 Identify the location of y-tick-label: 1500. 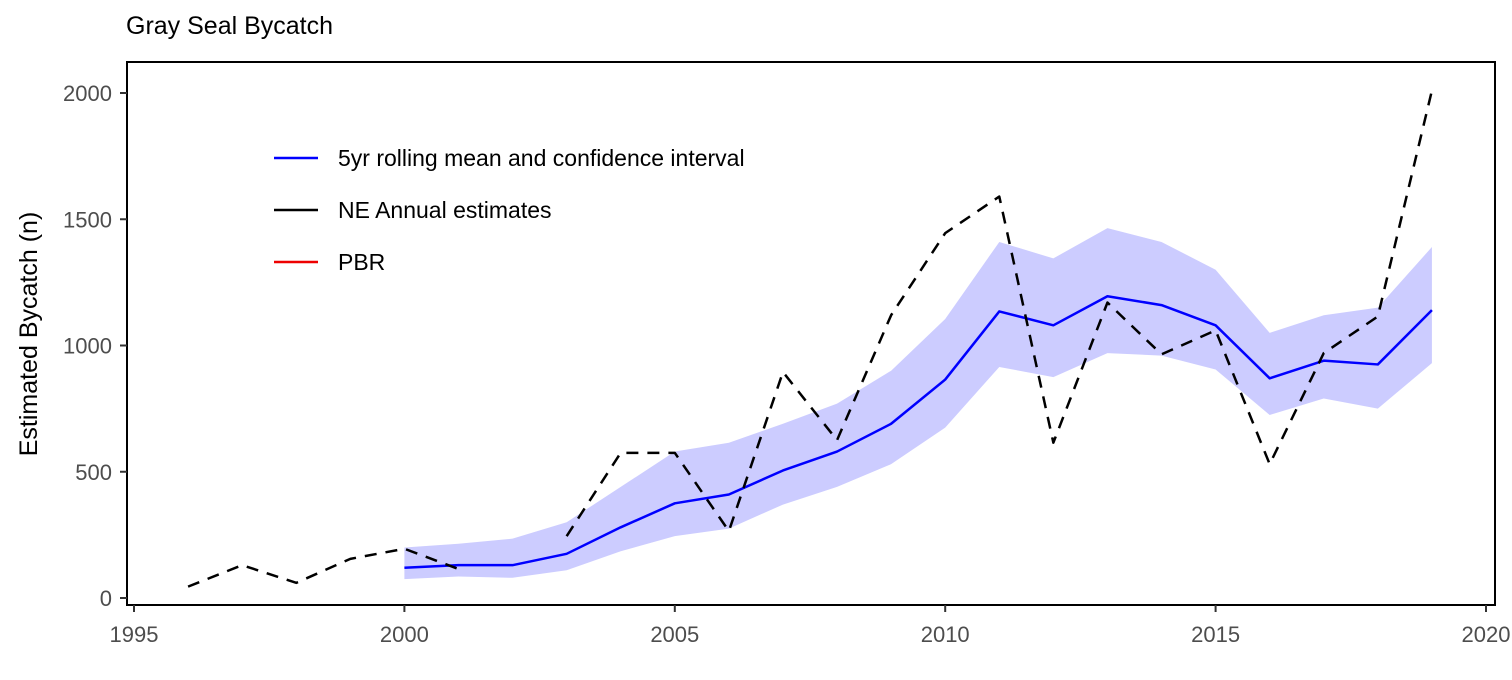
(87, 219).